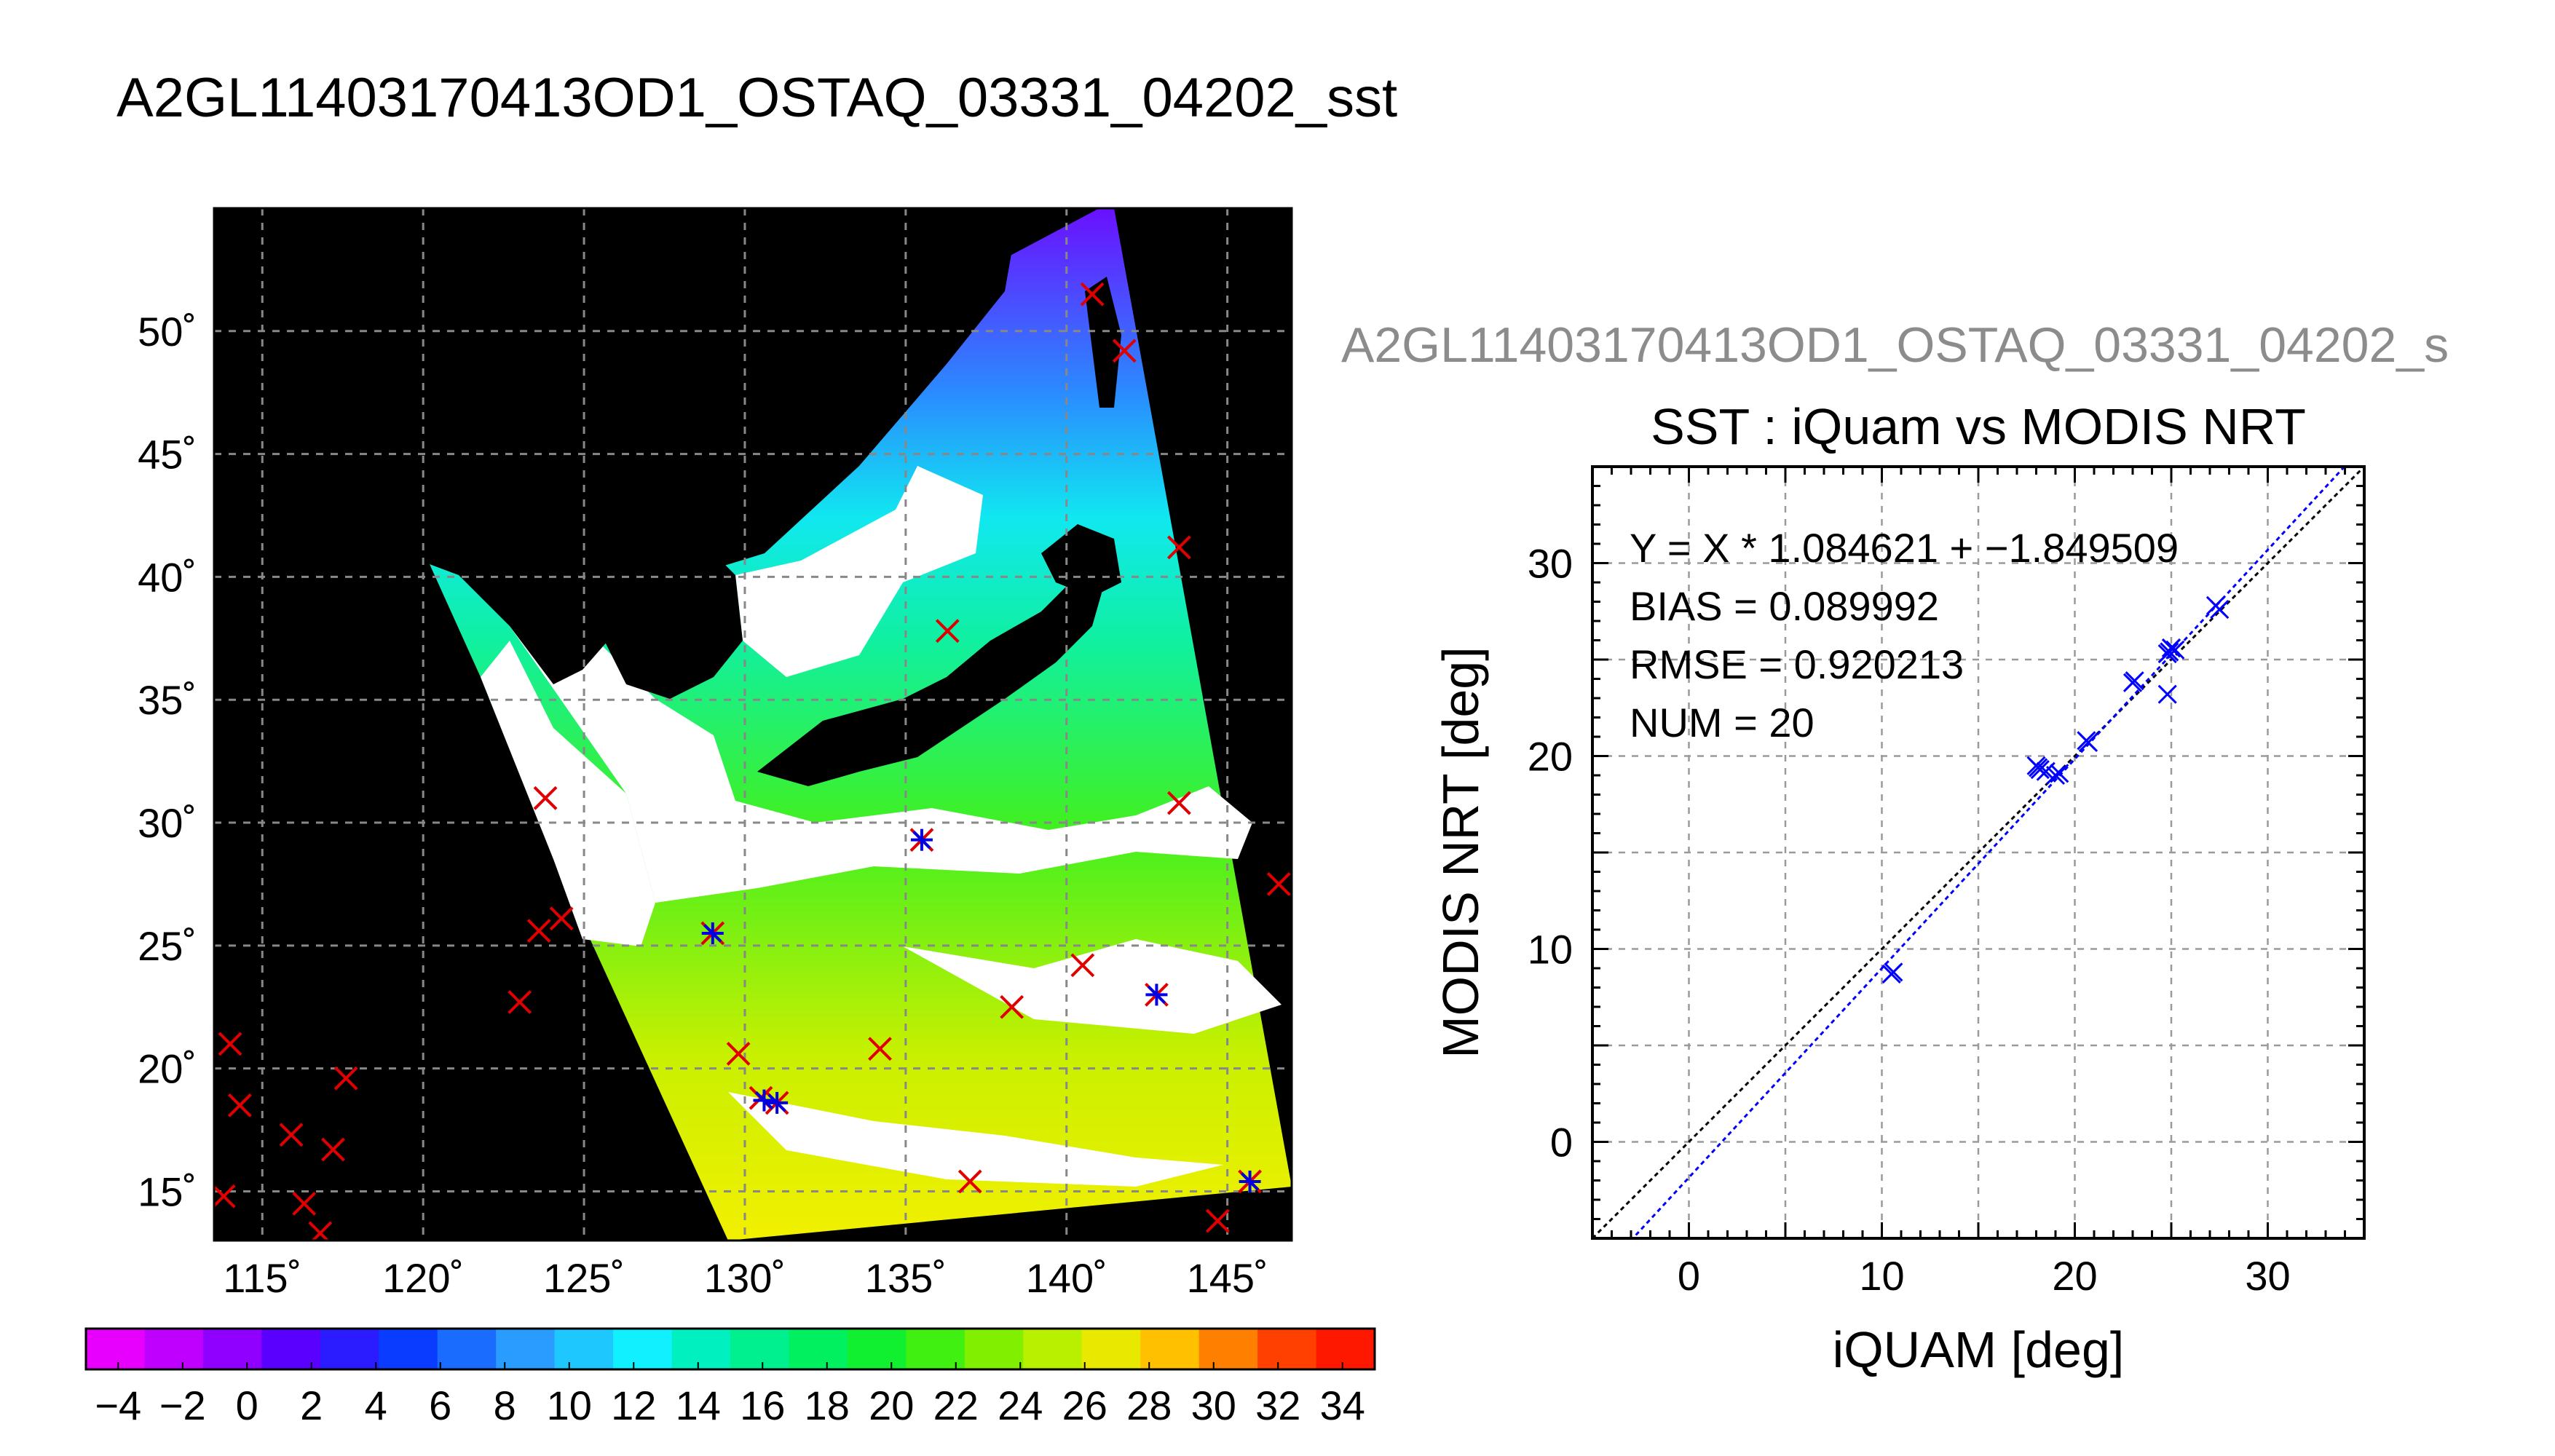 The image size is (2555, 1456). Describe the element at coordinates (1978, 426) in the screenshot. I see `chart-title: SST : iQuam vs MODIS NRT` at that location.